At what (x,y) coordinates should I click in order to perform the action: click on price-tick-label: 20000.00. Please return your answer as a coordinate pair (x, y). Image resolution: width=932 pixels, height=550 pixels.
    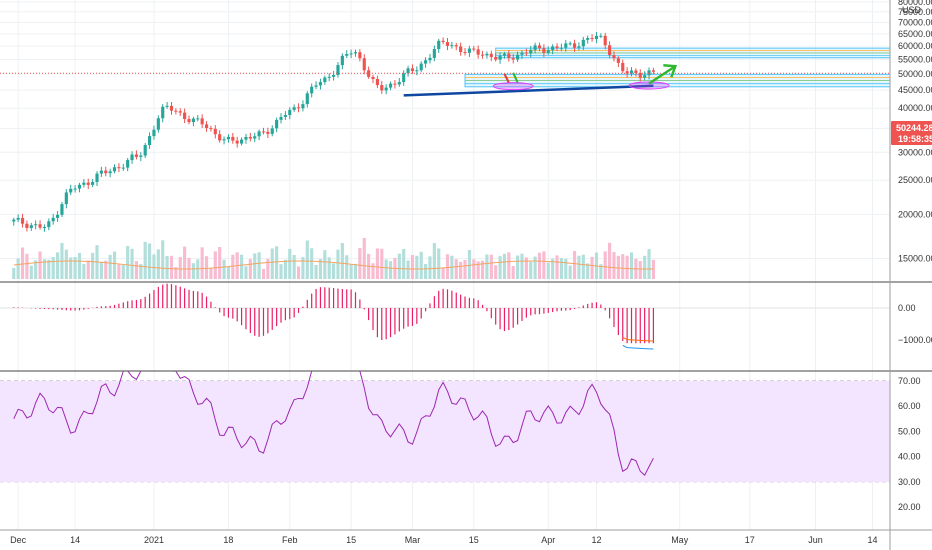
    Looking at the image, I should click on (915, 214).